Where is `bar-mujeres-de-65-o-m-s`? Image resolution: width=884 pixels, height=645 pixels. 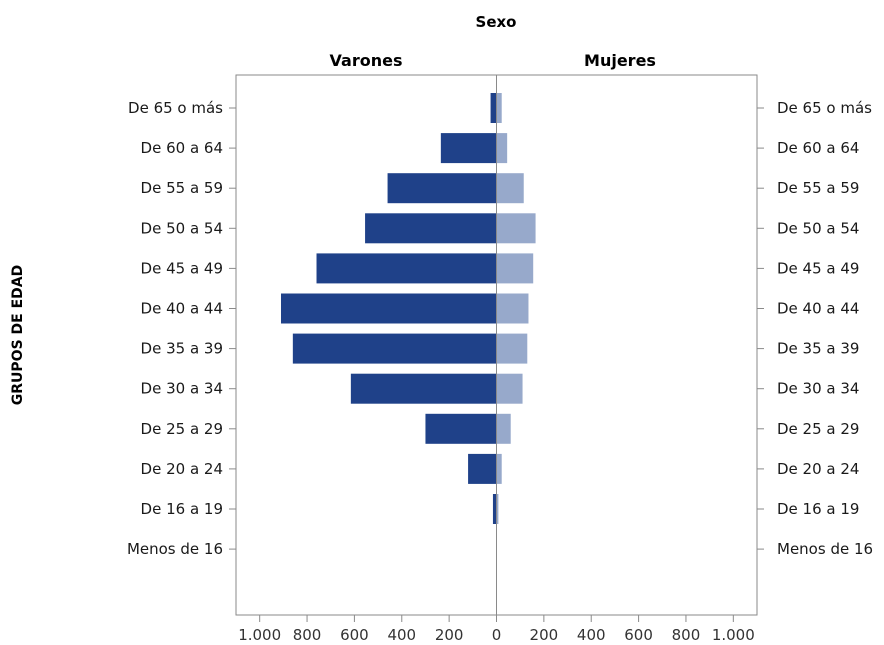 bar-mujeres-de-65-o-m-s is located at coordinates (499, 108).